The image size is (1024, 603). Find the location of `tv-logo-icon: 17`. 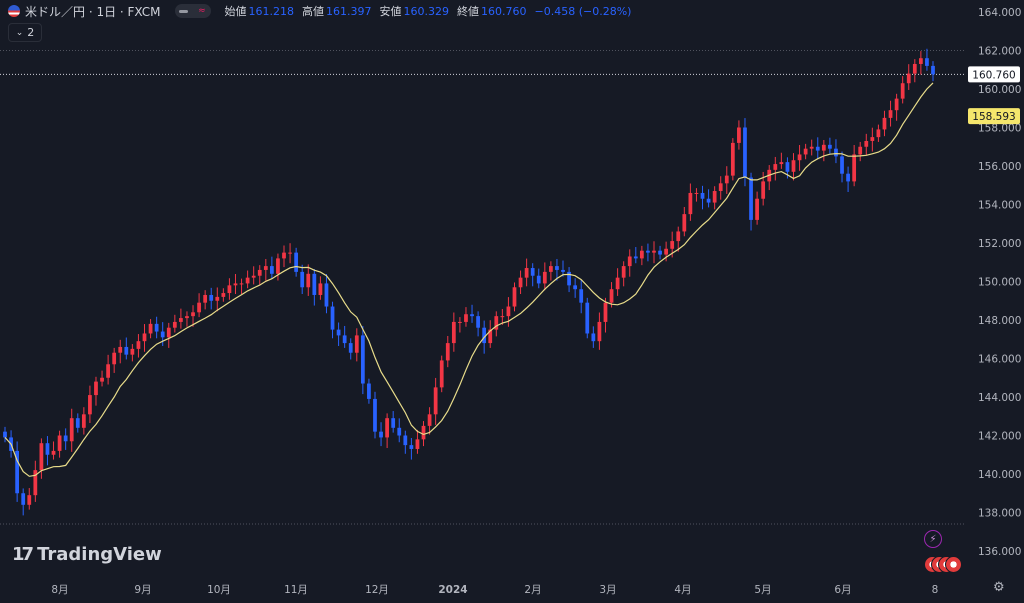

tv-logo-icon: 17 is located at coordinates (23, 554).